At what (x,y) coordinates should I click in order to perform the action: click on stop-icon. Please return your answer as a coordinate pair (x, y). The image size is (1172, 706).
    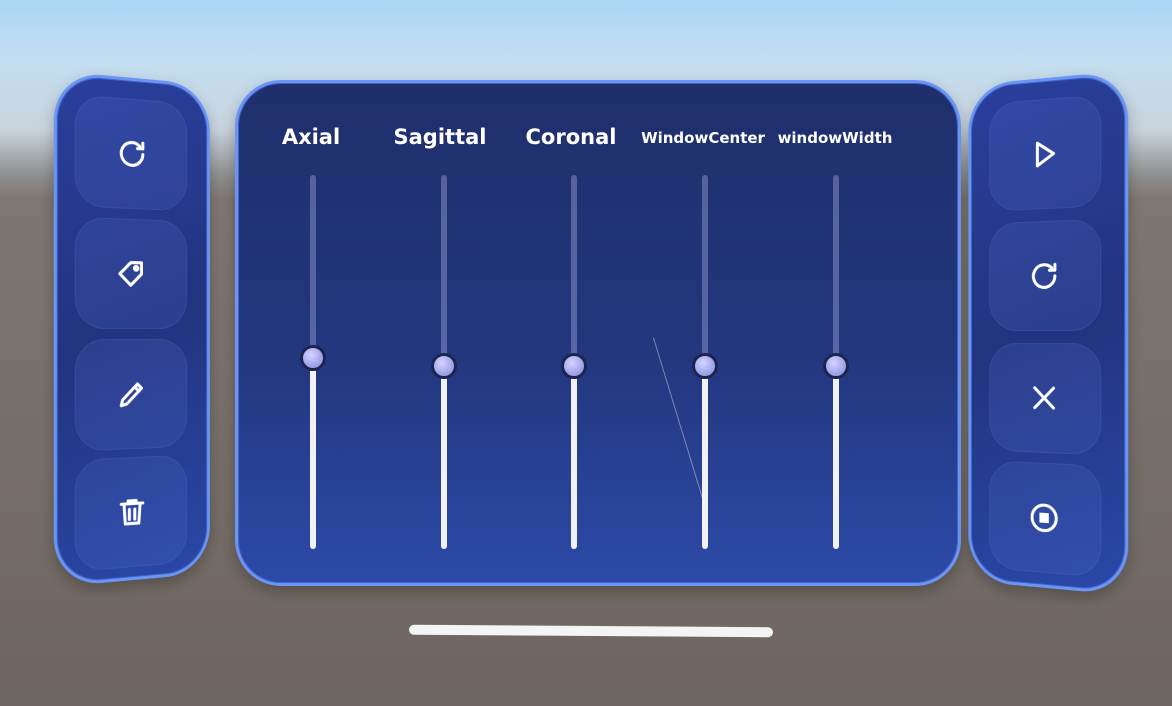
    Looking at the image, I should click on (1044, 518).